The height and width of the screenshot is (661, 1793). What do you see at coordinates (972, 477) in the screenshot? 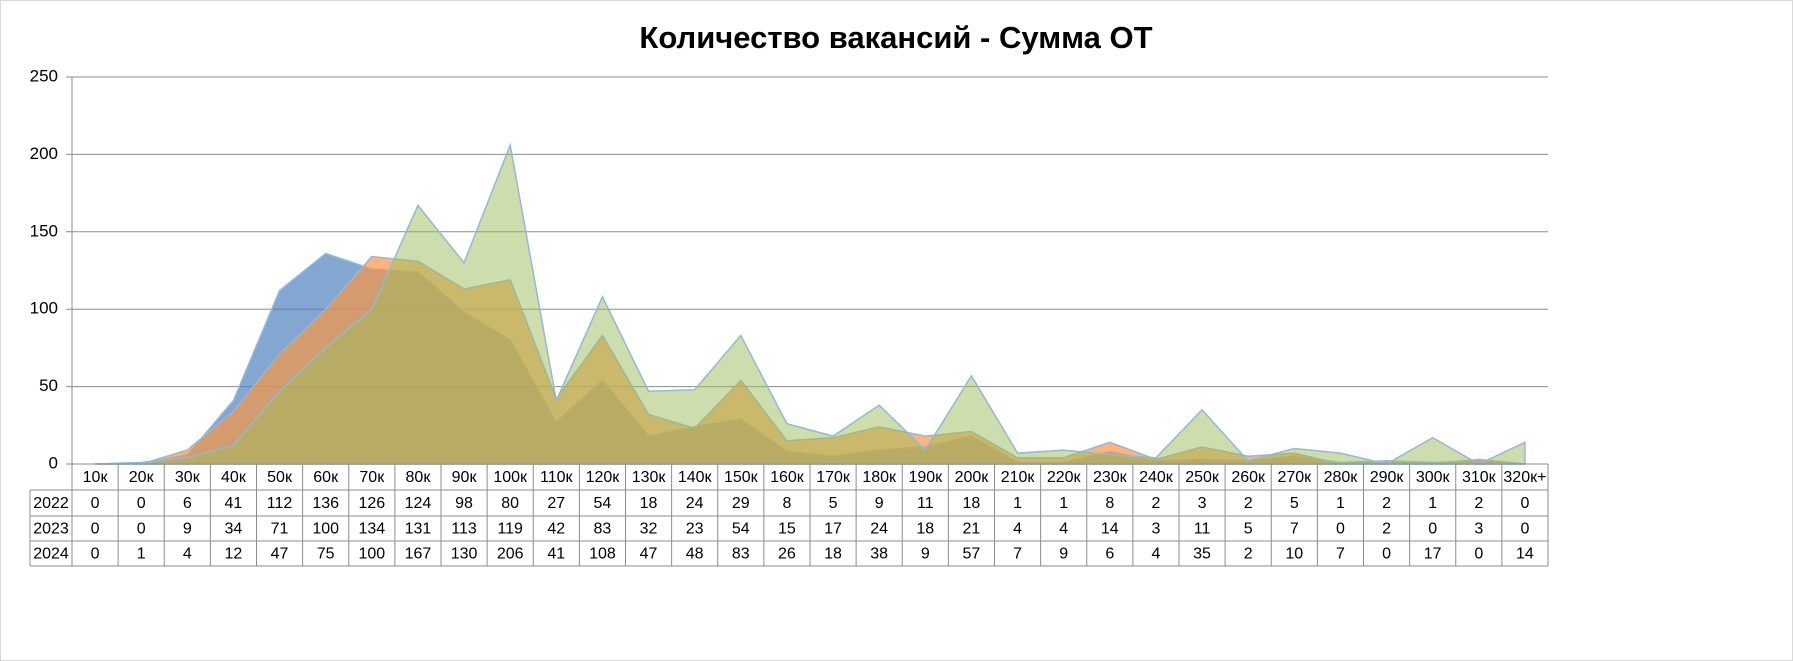
I see `x-tick-label: 200к` at bounding box center [972, 477].